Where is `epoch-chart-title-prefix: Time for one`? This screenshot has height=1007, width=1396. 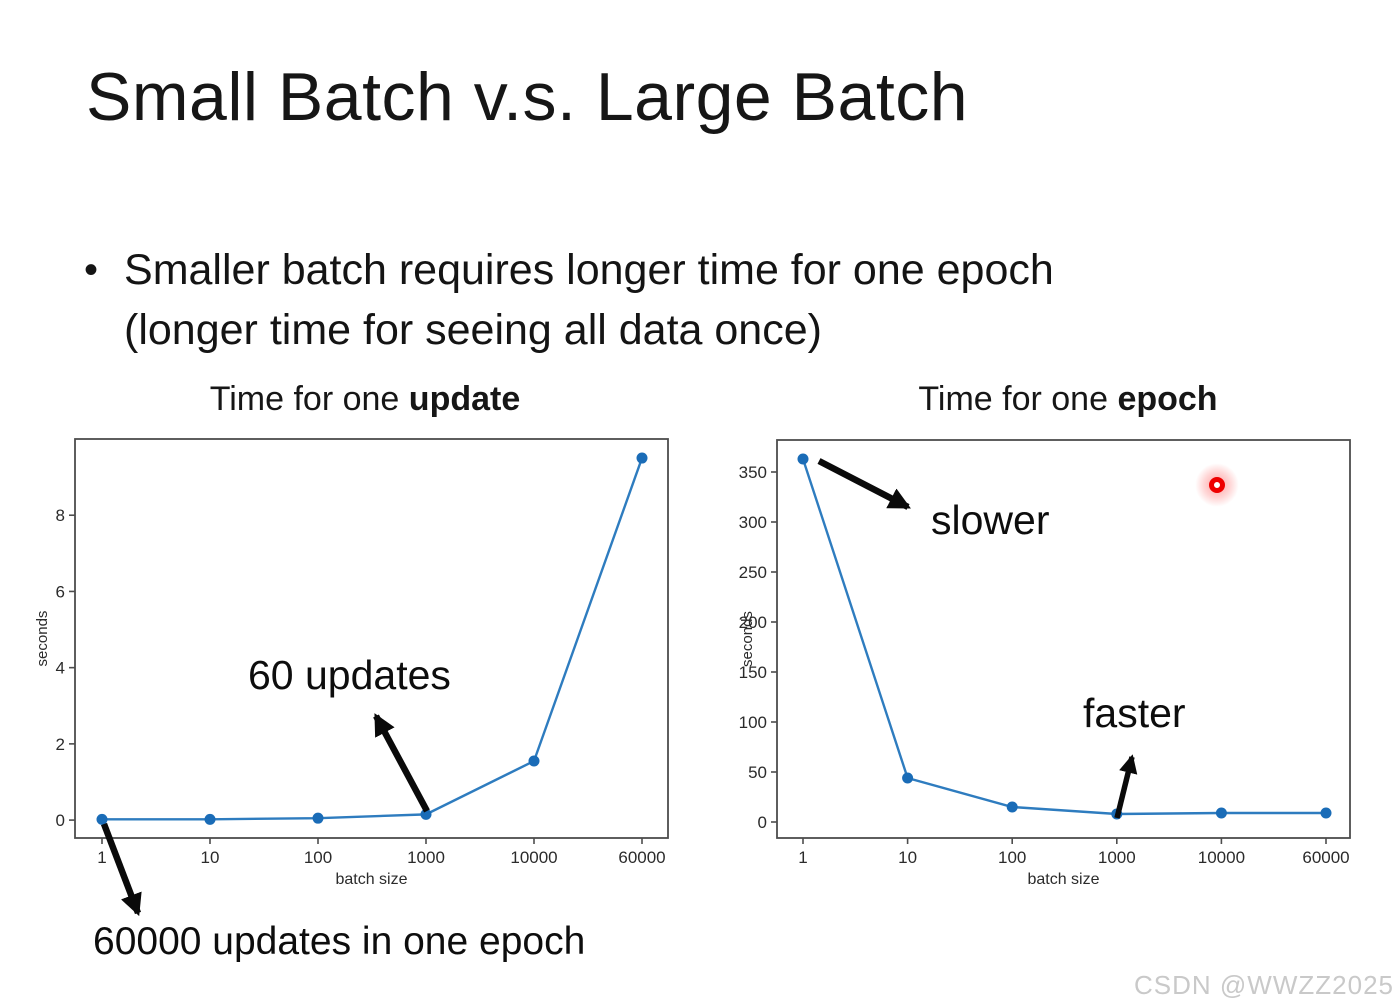
epoch-chart-title-prefix: Time for one is located at coordinates (1018, 399).